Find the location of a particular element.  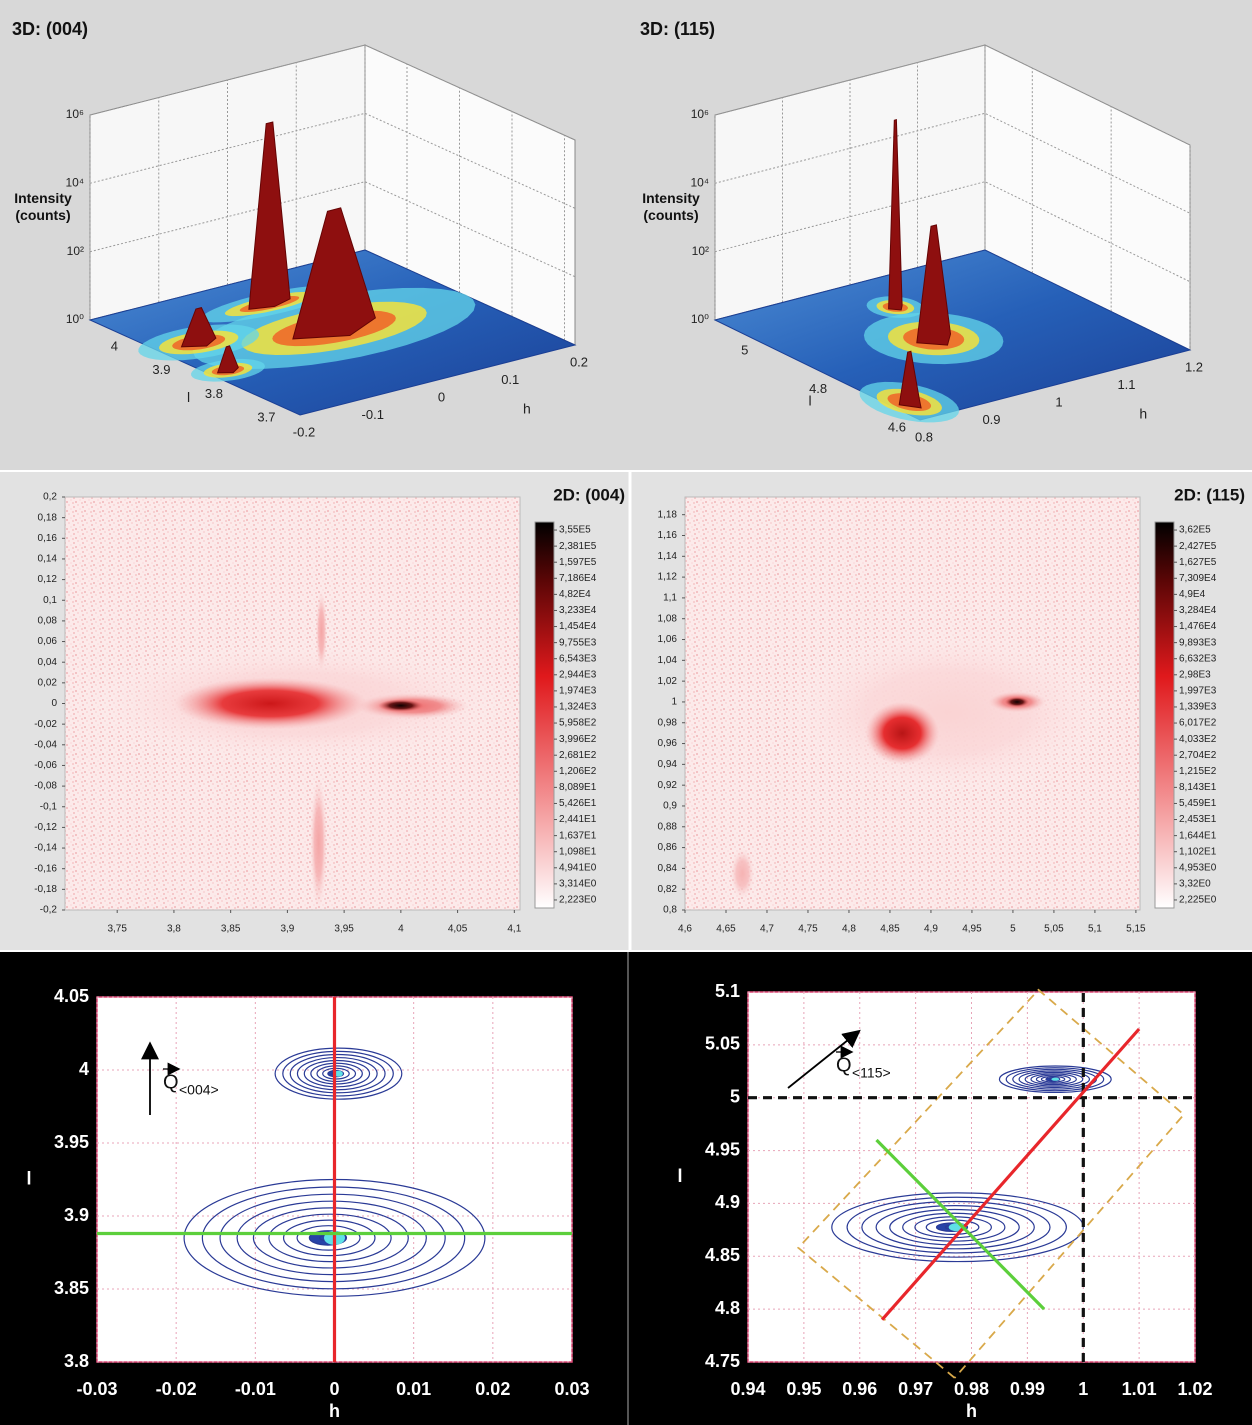

colorbar-label: 1,627E5 is located at coordinates (1198, 562).